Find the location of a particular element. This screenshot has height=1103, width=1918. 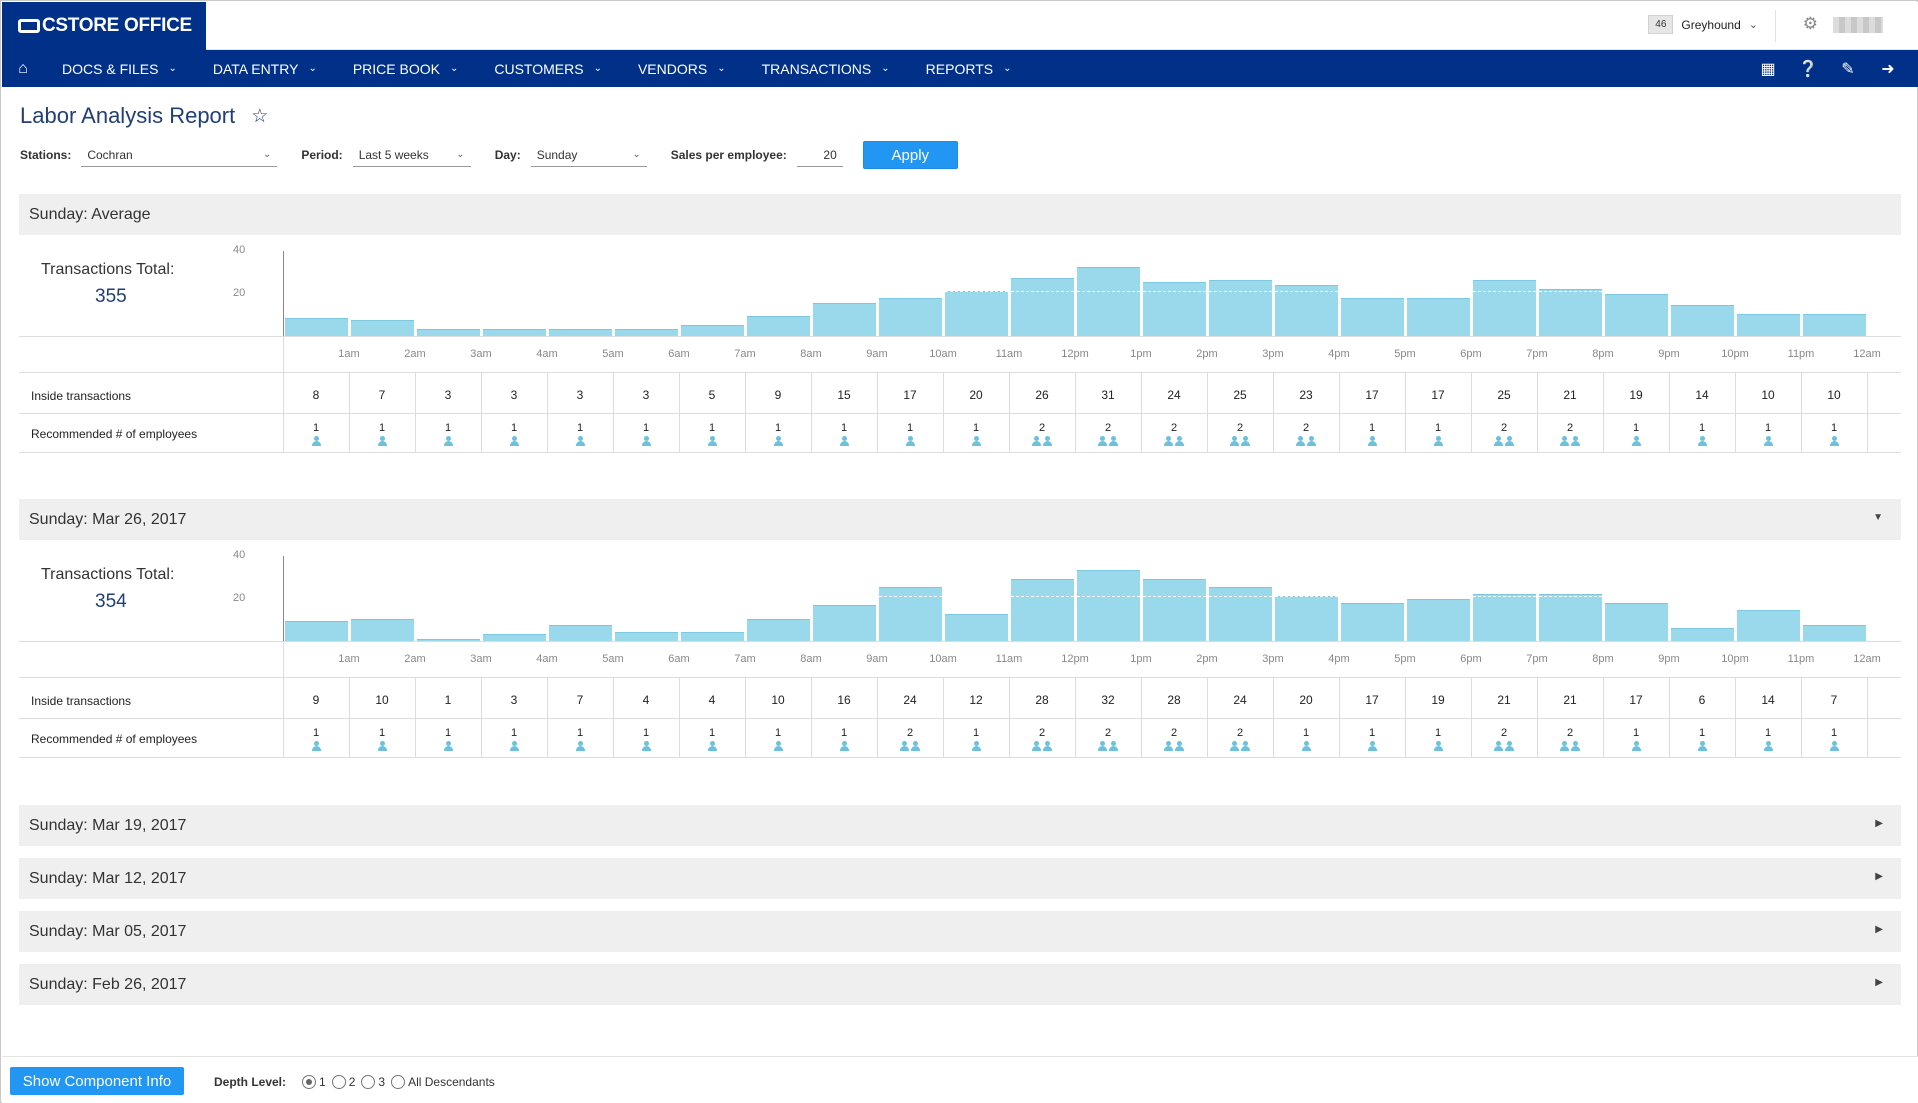

depth-radio-2: 2 is located at coordinates (343, 1082).